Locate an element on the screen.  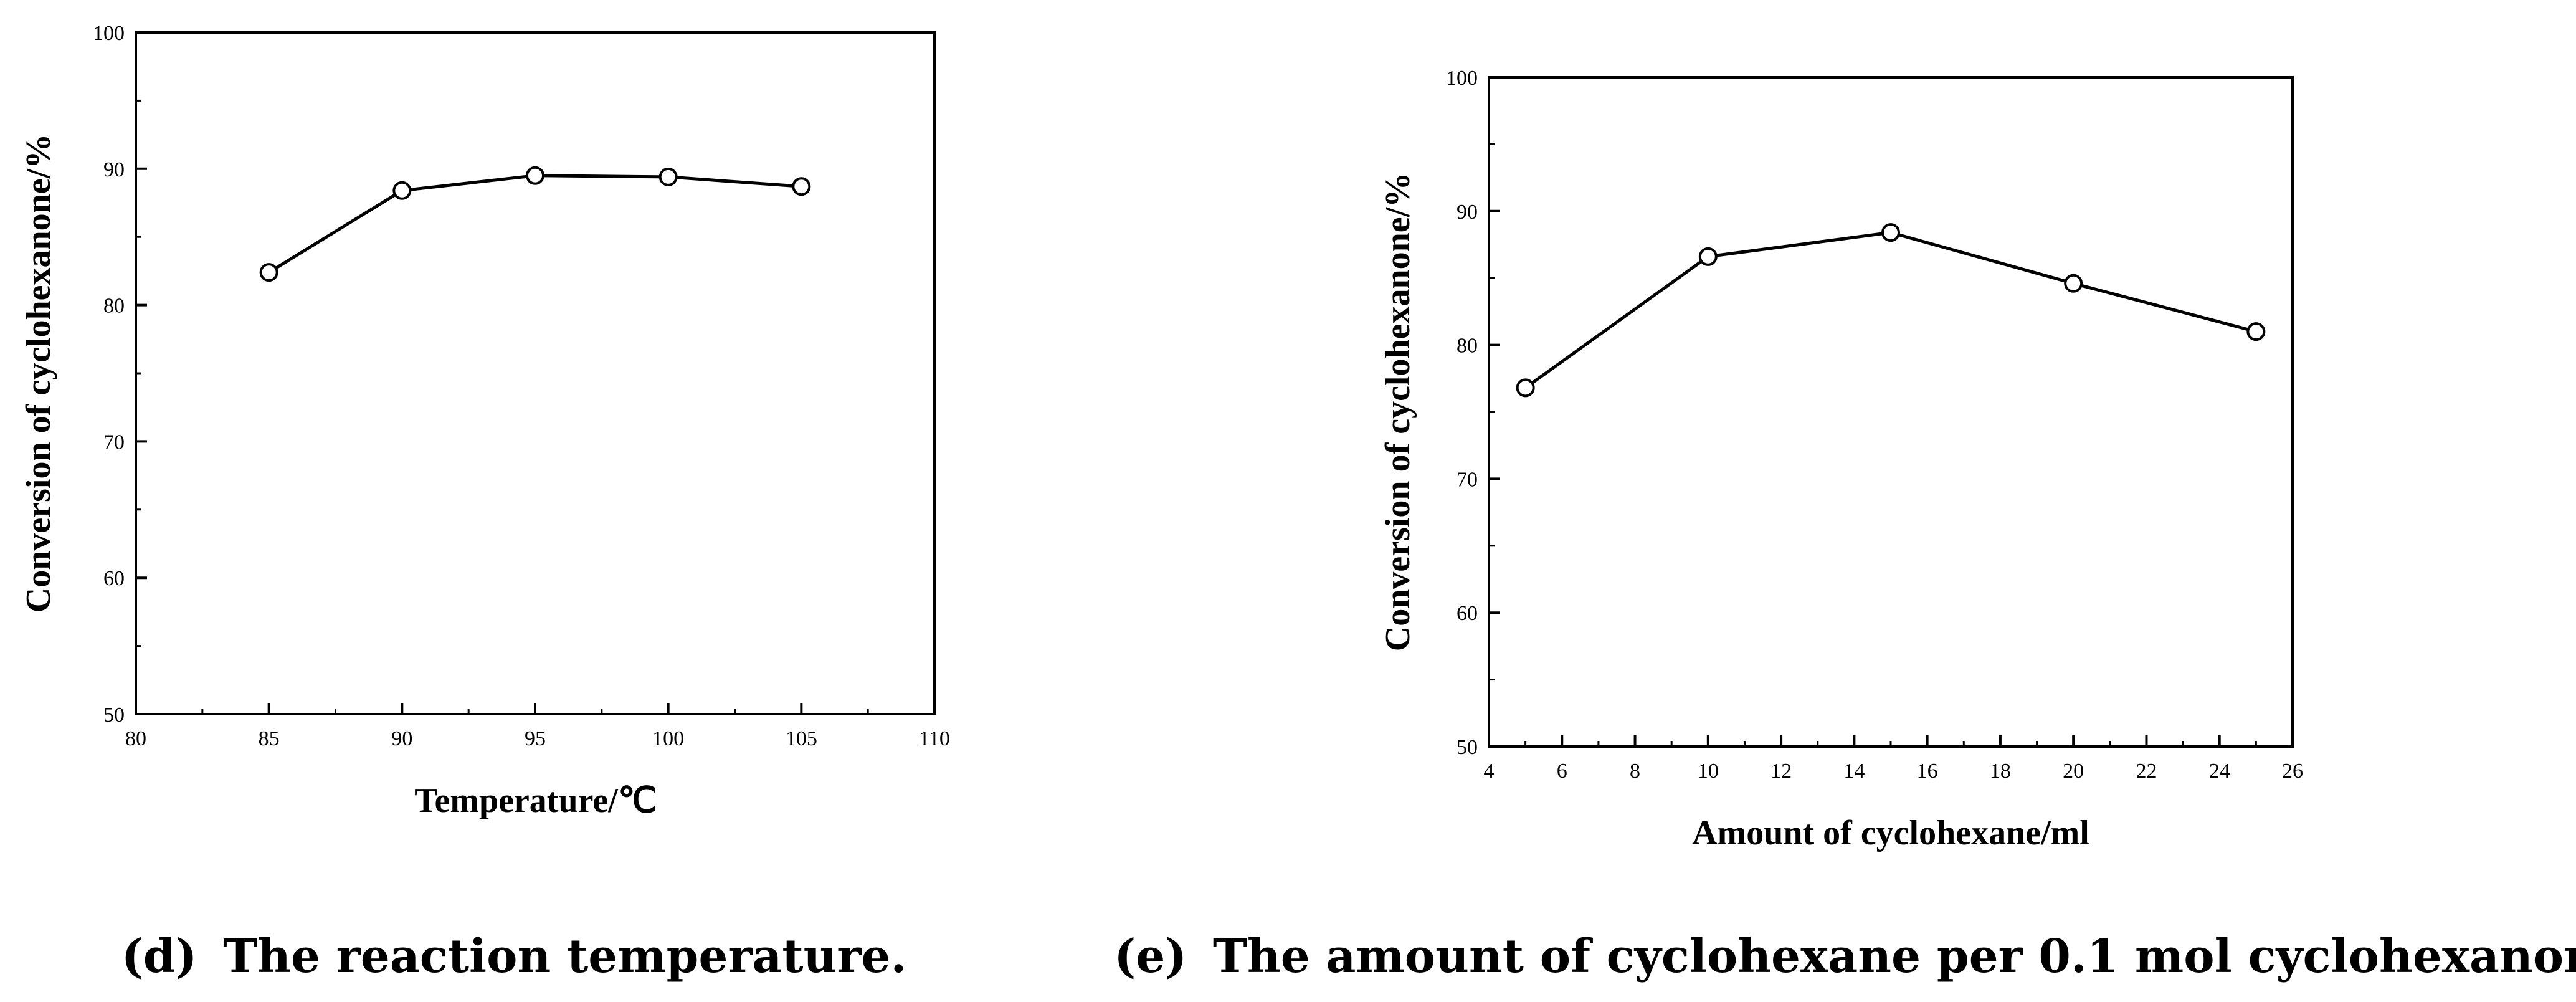
x-tick-label: 18 is located at coordinates (2000, 771).